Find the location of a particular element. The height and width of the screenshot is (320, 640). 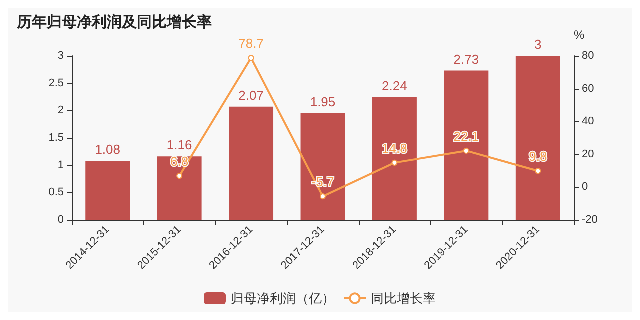

legend-label: 同比增长率 is located at coordinates (403, 298).